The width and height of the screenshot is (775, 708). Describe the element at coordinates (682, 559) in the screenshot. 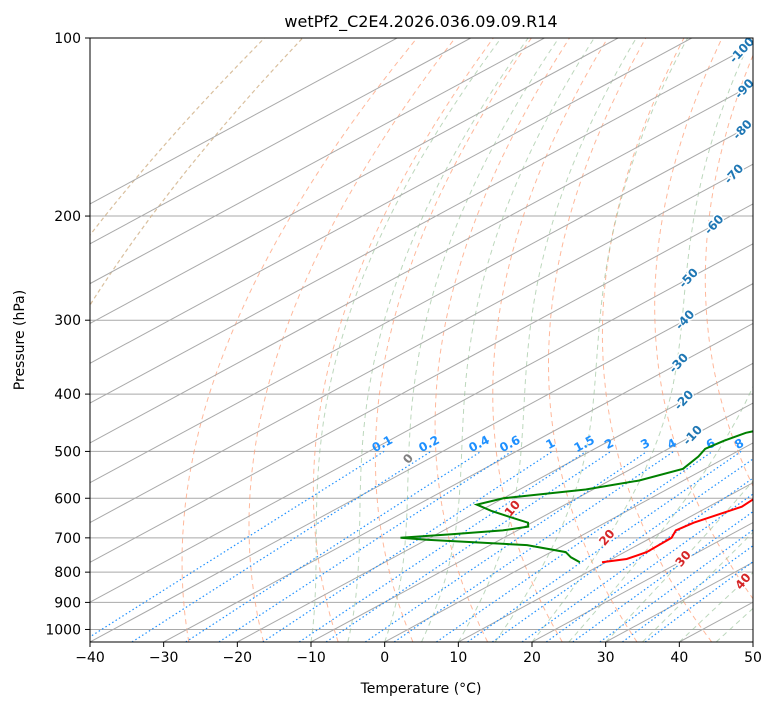

I see `moist-adiabat-label: 30` at that location.